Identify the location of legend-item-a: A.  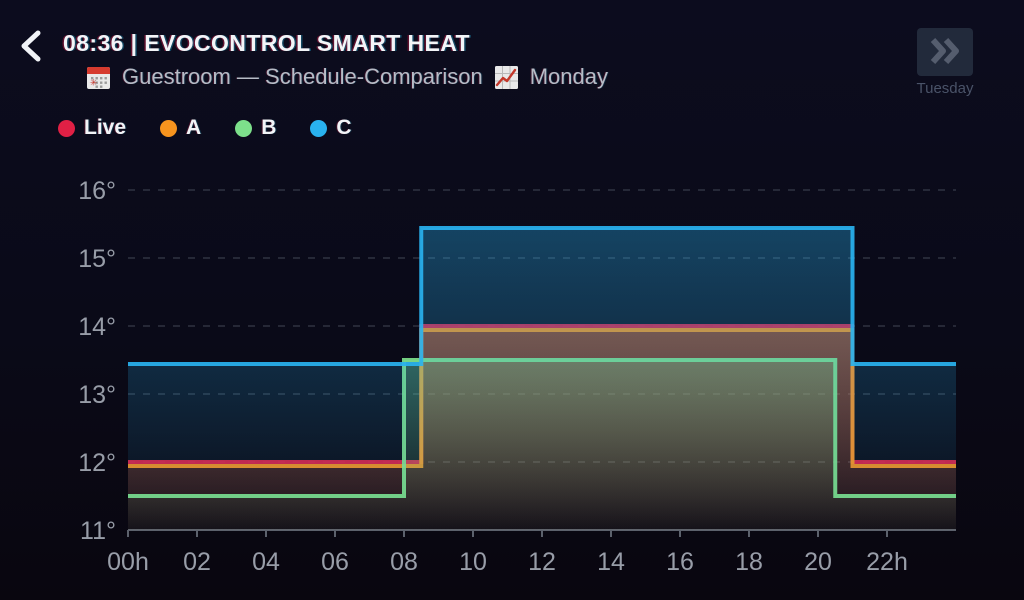
(180, 128).